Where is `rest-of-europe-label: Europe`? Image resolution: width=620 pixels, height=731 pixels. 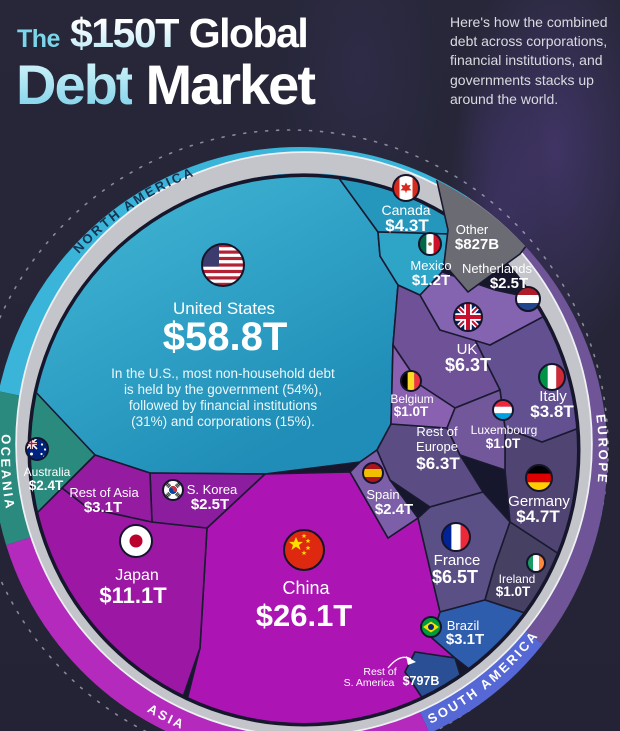
rest-of-europe-label: Europe is located at coordinates (437, 446).